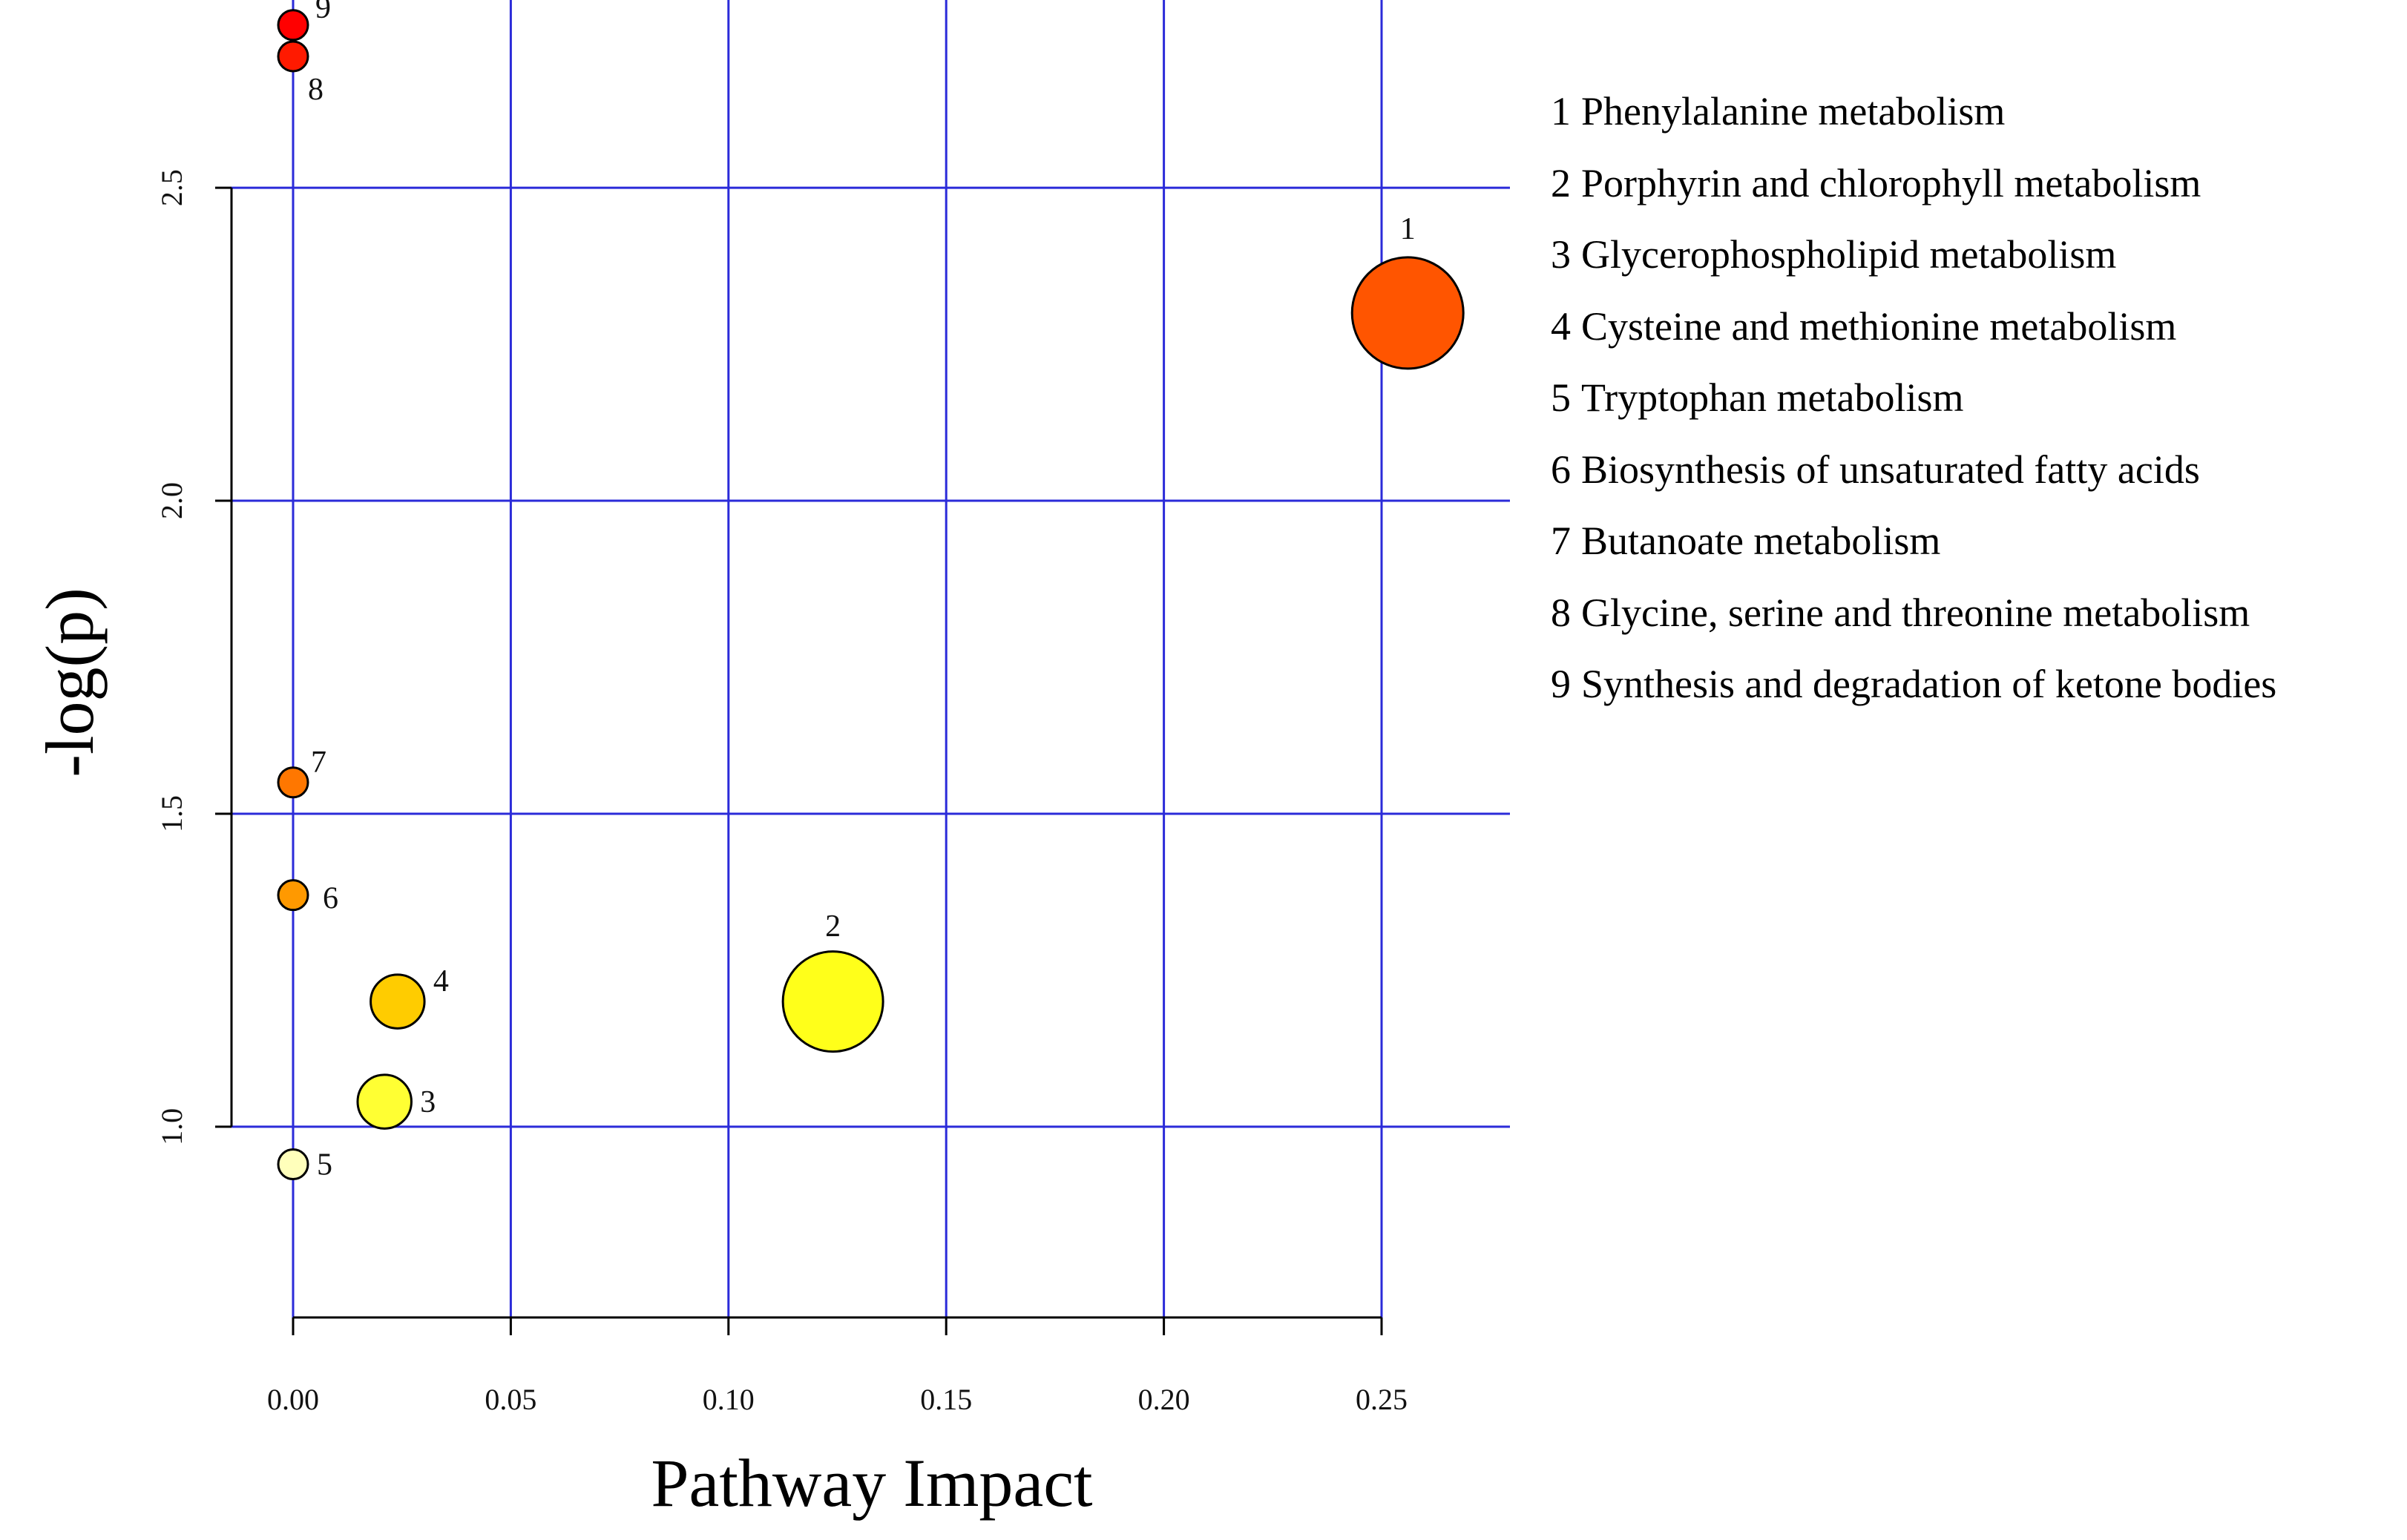 This screenshot has width=2407, height=1540. I want to click on point-label-1: 1, so click(1408, 229).